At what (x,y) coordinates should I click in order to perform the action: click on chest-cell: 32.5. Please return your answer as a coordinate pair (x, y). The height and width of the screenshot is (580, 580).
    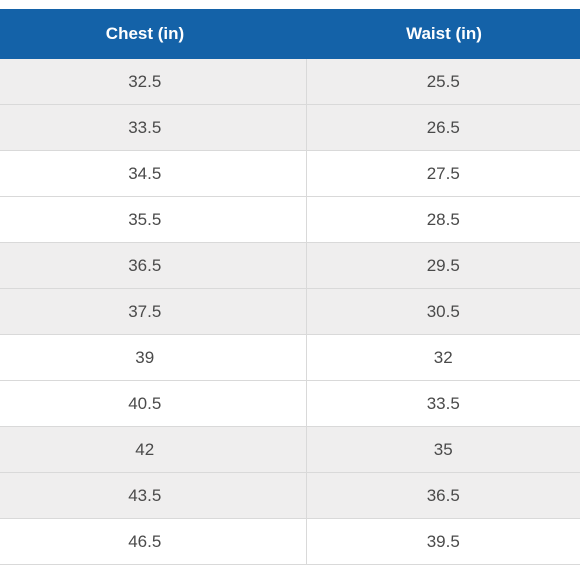
    Looking at the image, I should click on (153, 82).